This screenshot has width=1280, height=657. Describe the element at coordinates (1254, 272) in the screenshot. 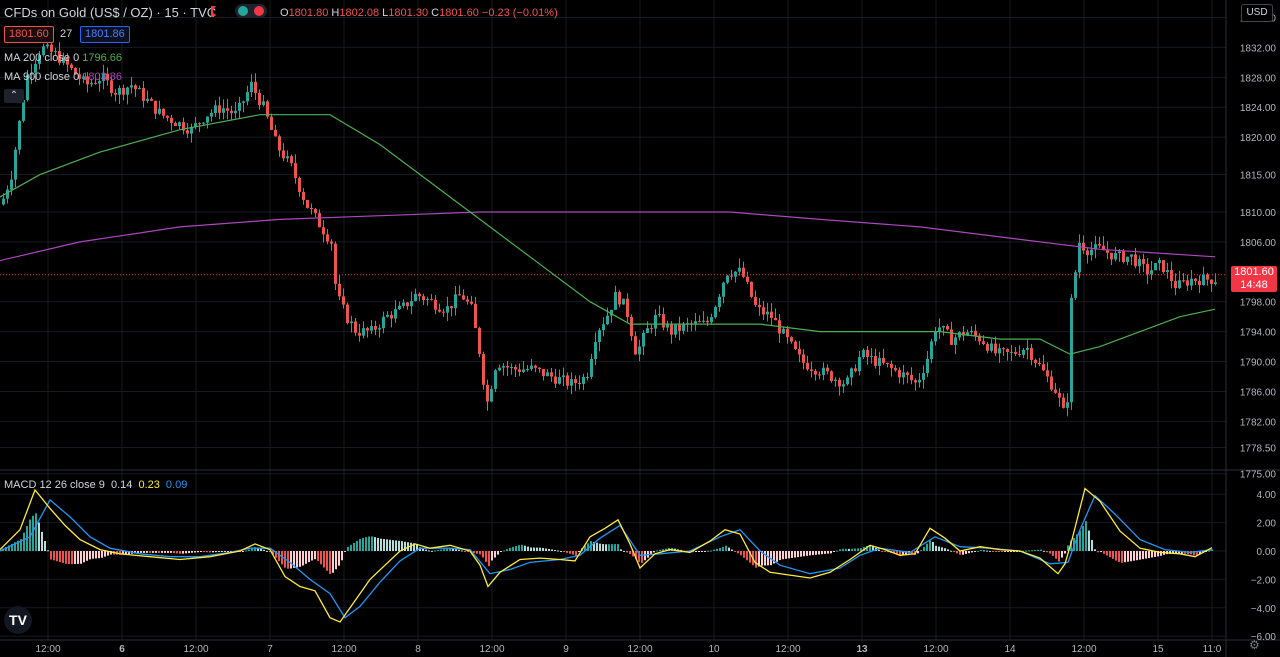

I see `last-price-value: 1801.60` at that location.